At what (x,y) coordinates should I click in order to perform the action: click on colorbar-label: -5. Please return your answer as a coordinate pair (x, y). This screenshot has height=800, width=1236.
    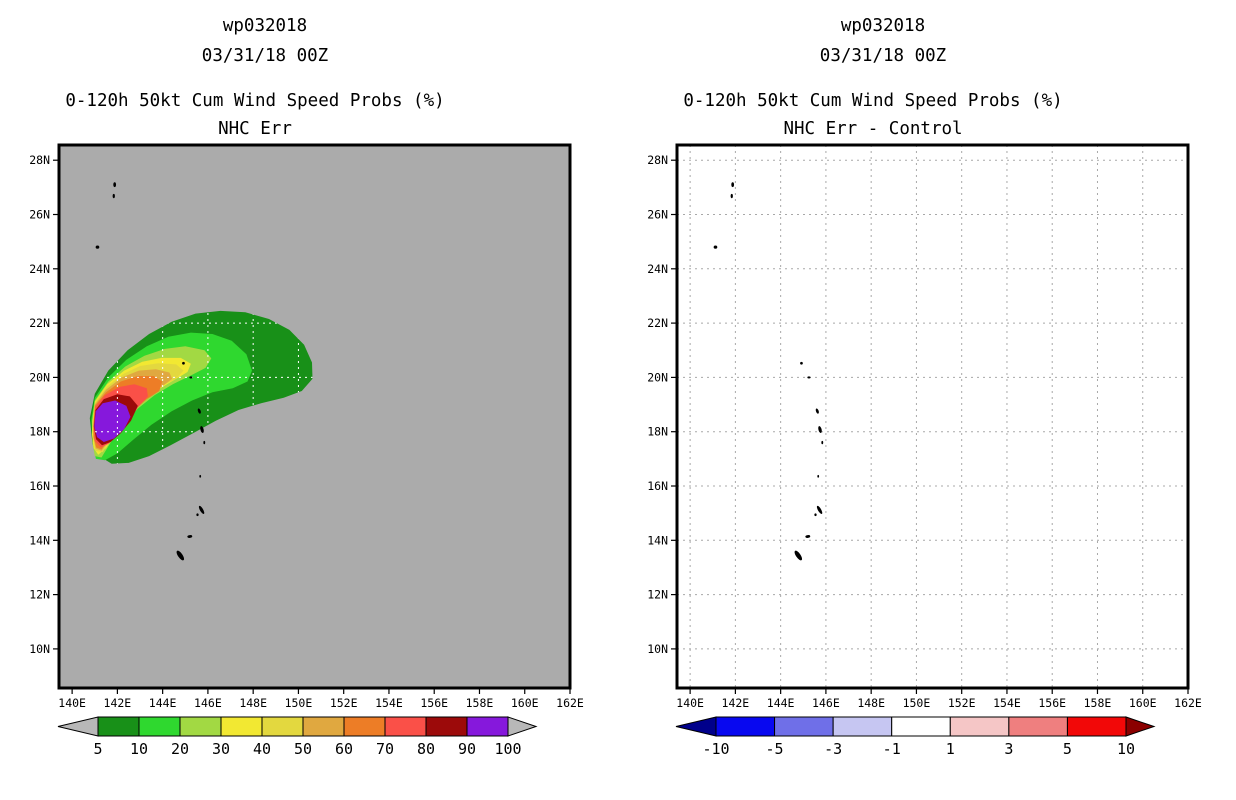
    Looking at the image, I should click on (775, 749).